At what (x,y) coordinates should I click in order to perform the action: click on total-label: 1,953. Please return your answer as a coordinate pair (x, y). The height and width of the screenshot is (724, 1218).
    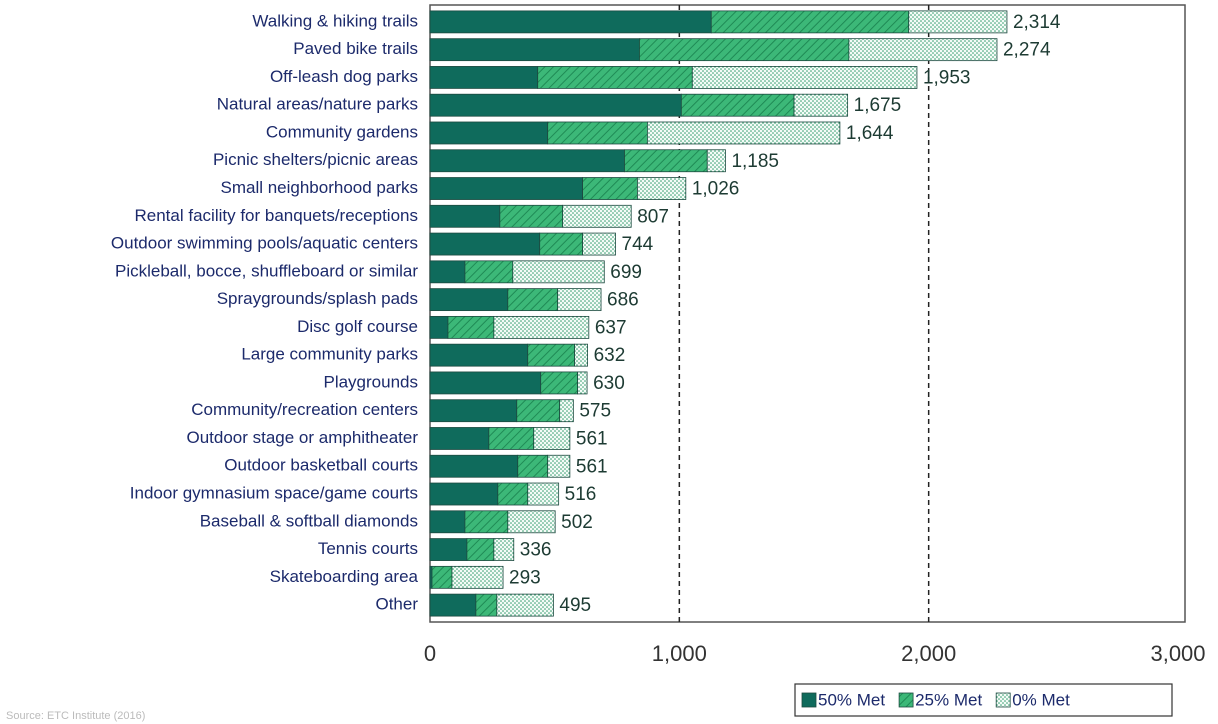
    Looking at the image, I should click on (947, 77).